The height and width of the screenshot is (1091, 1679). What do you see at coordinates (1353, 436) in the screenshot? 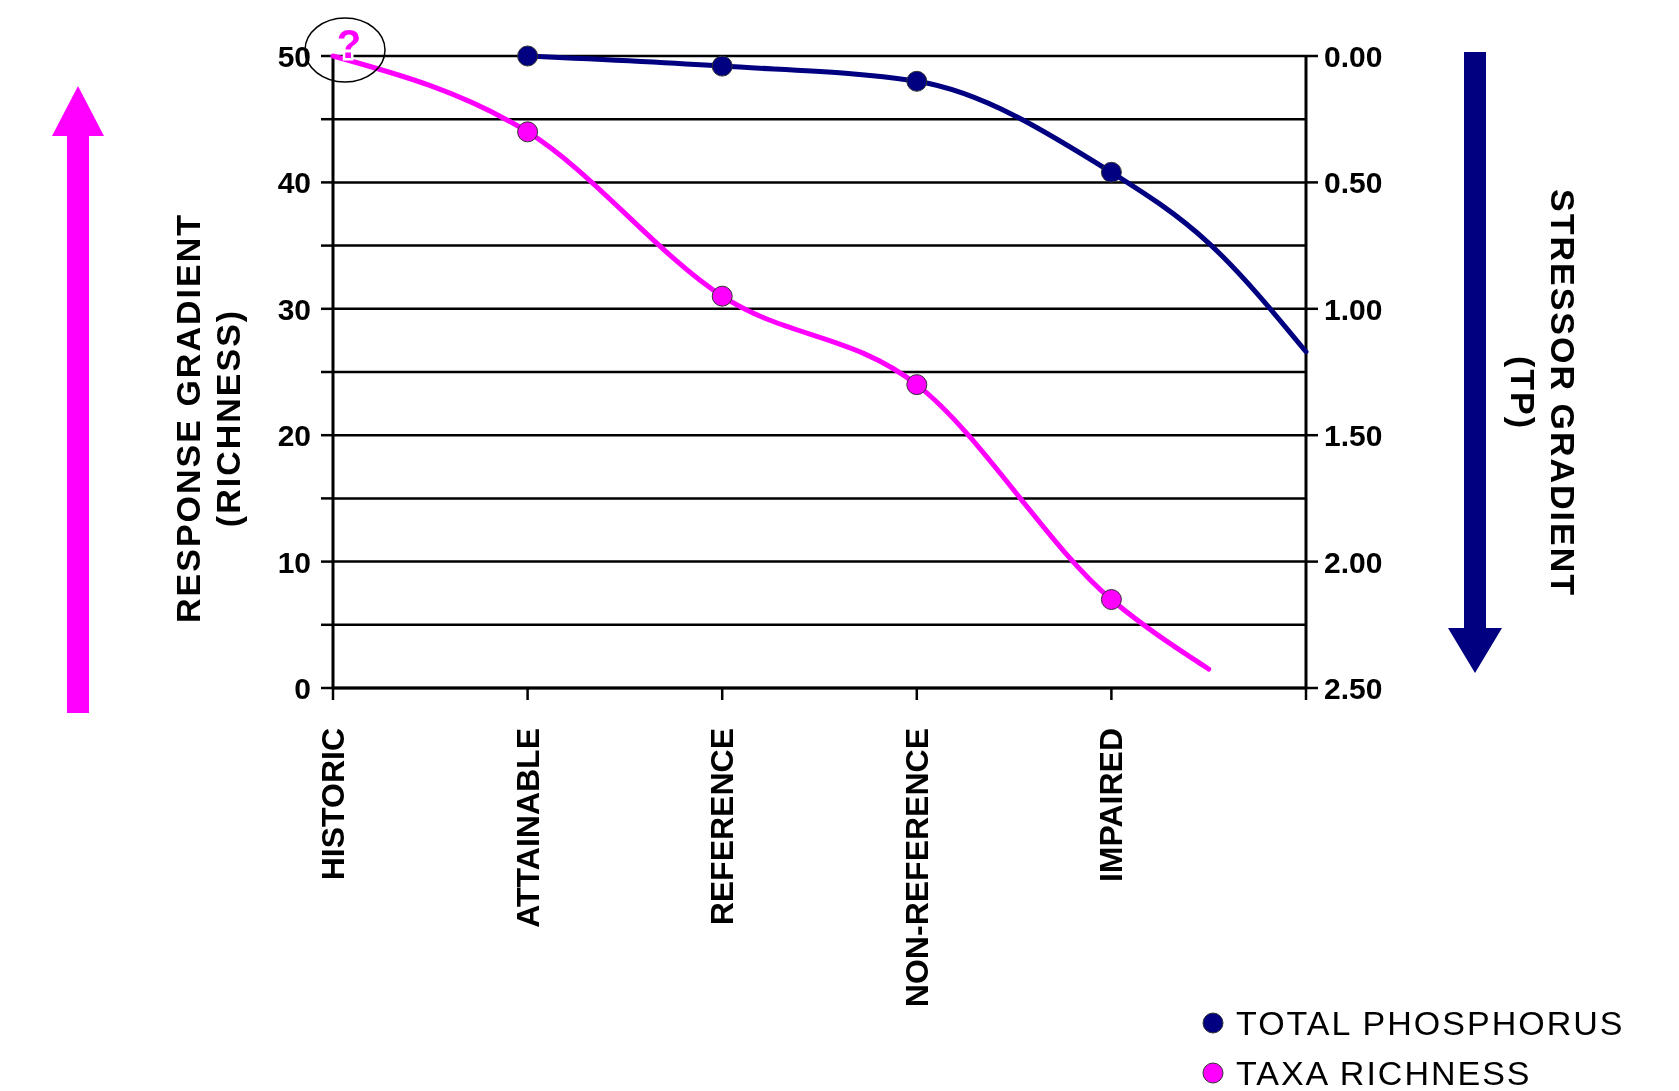
I see `y2-tick-label: 1.50` at bounding box center [1353, 436].